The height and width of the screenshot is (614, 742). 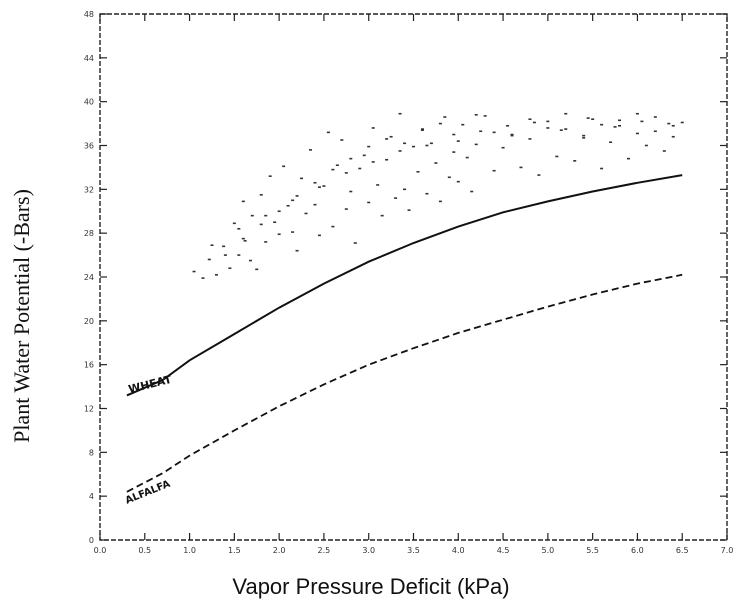 I want to click on series-annotations: WHEAT ALFALFA, so click(x=149, y=440).